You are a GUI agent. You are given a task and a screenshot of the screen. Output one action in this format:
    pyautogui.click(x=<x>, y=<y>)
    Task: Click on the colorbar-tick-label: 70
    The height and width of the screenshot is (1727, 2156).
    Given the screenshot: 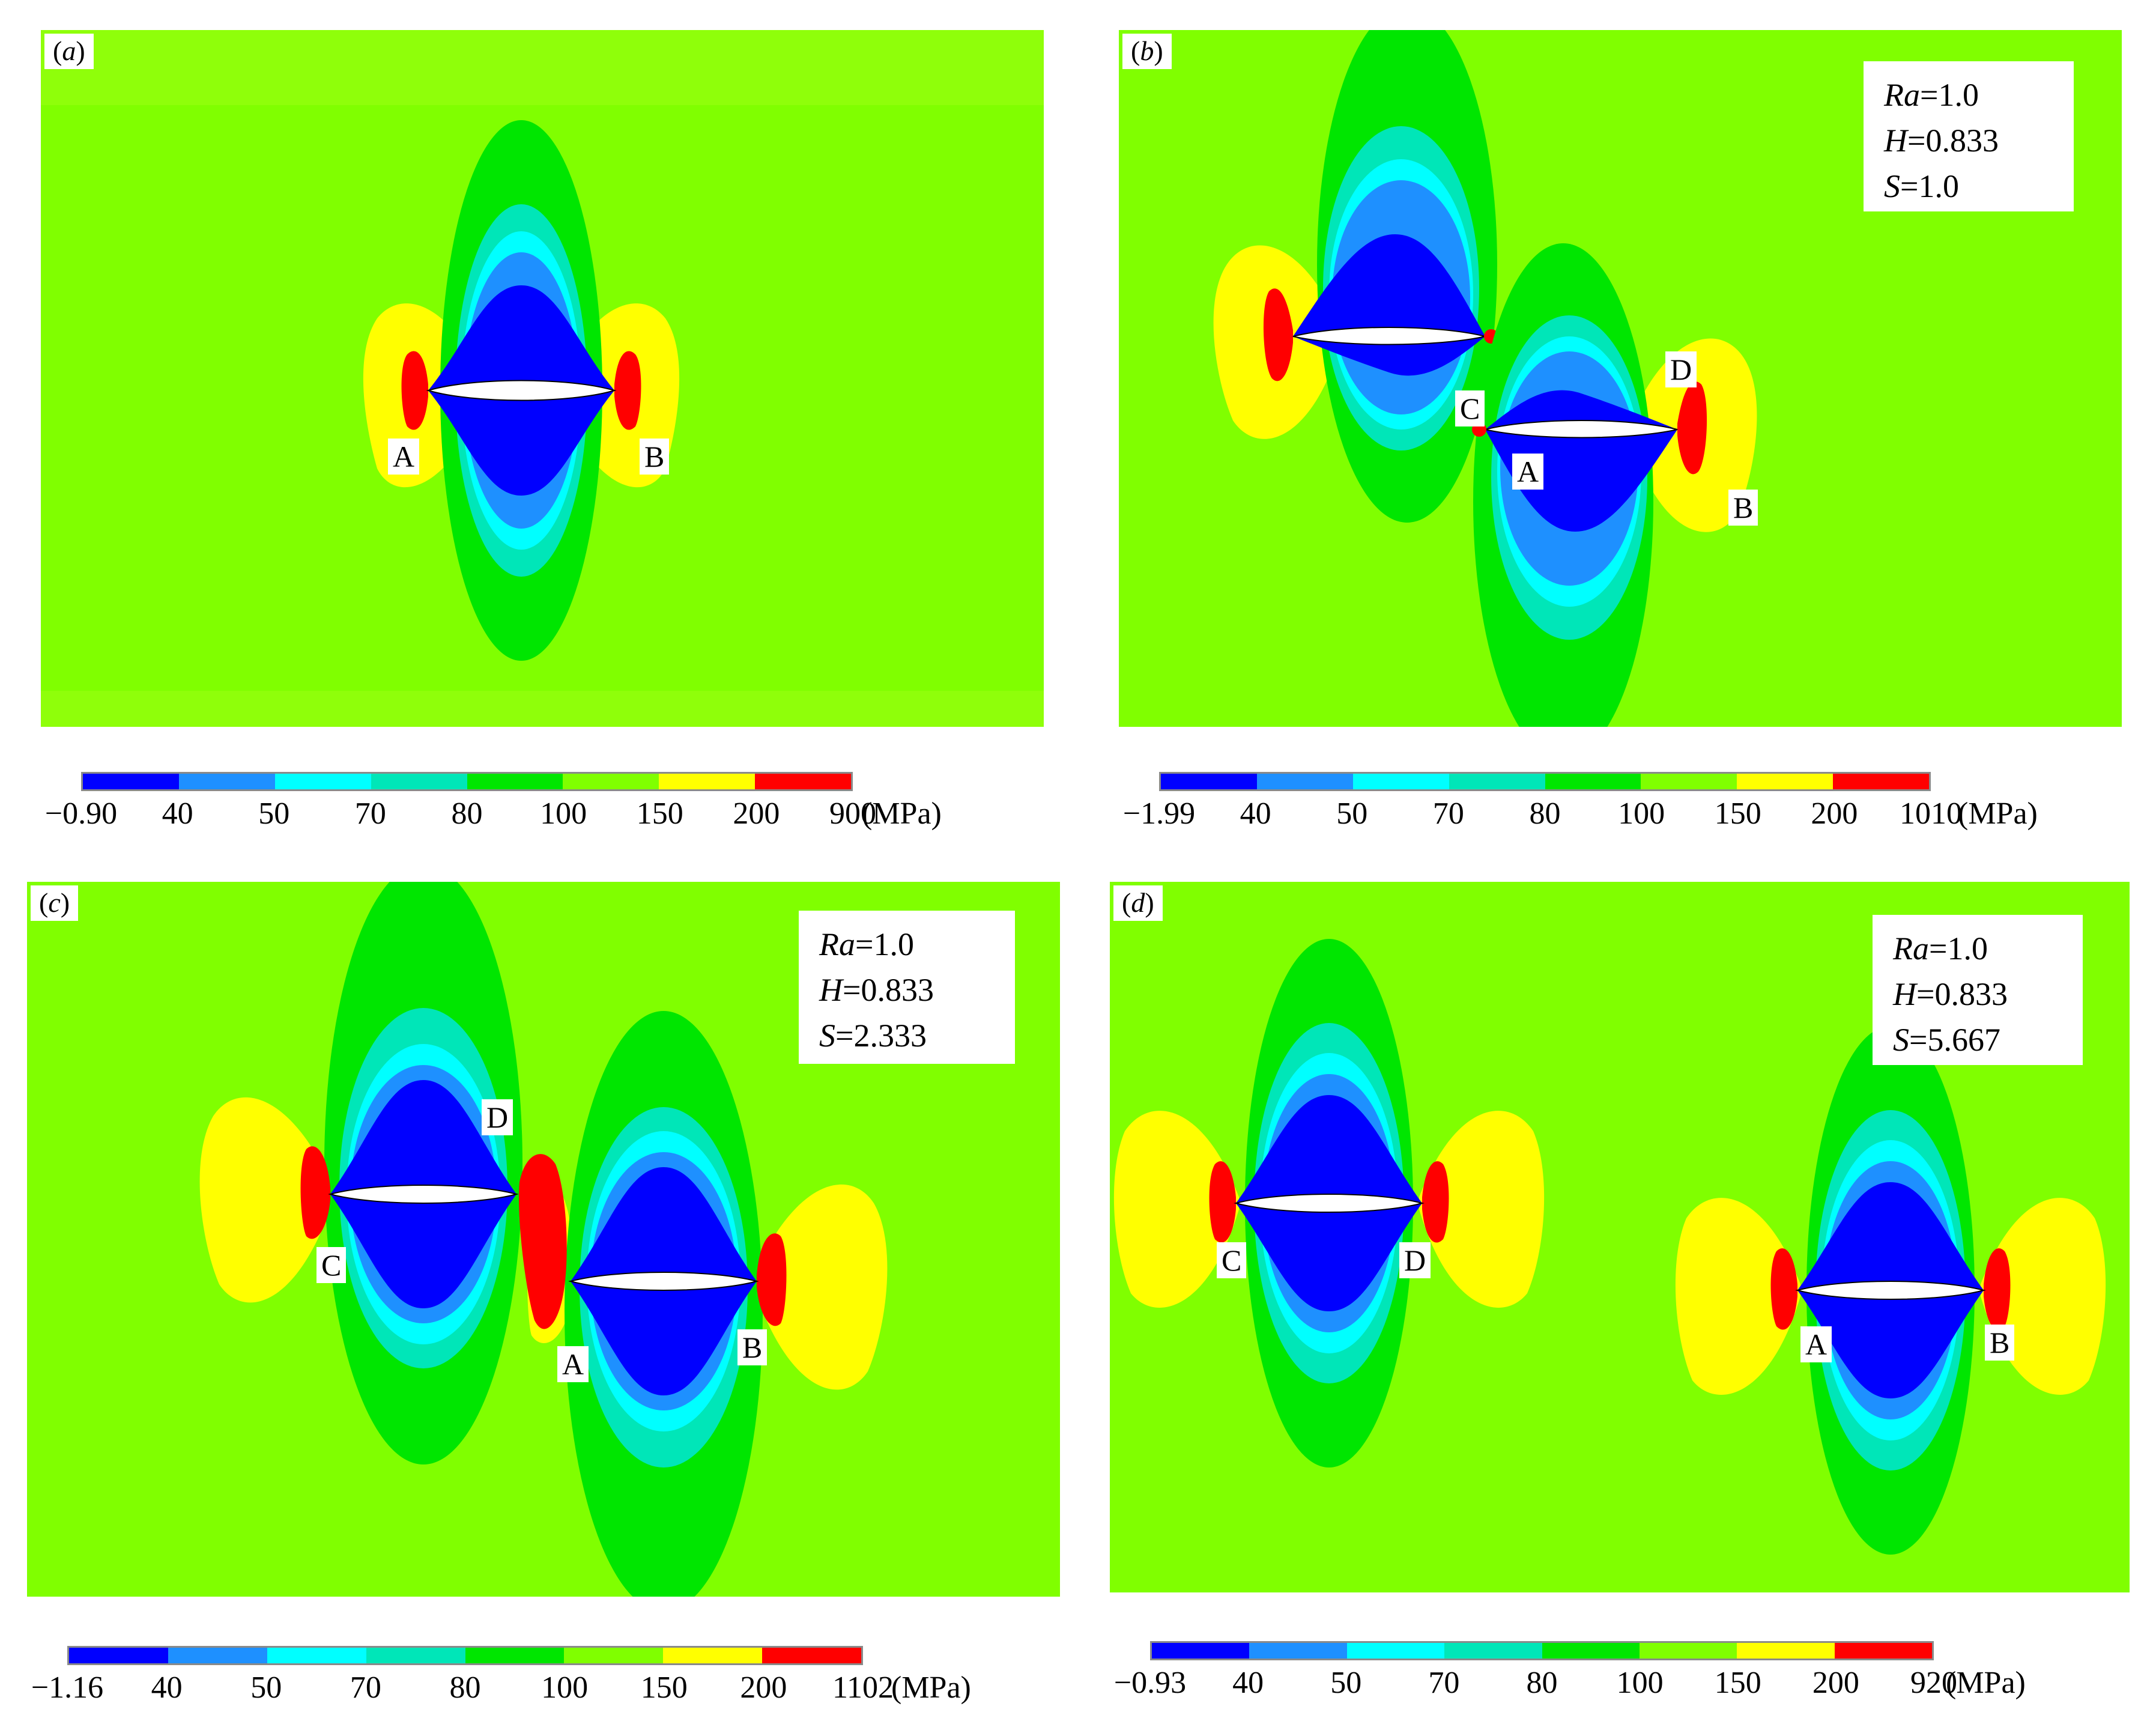 What is the action you would take?
    pyautogui.click(x=370, y=814)
    